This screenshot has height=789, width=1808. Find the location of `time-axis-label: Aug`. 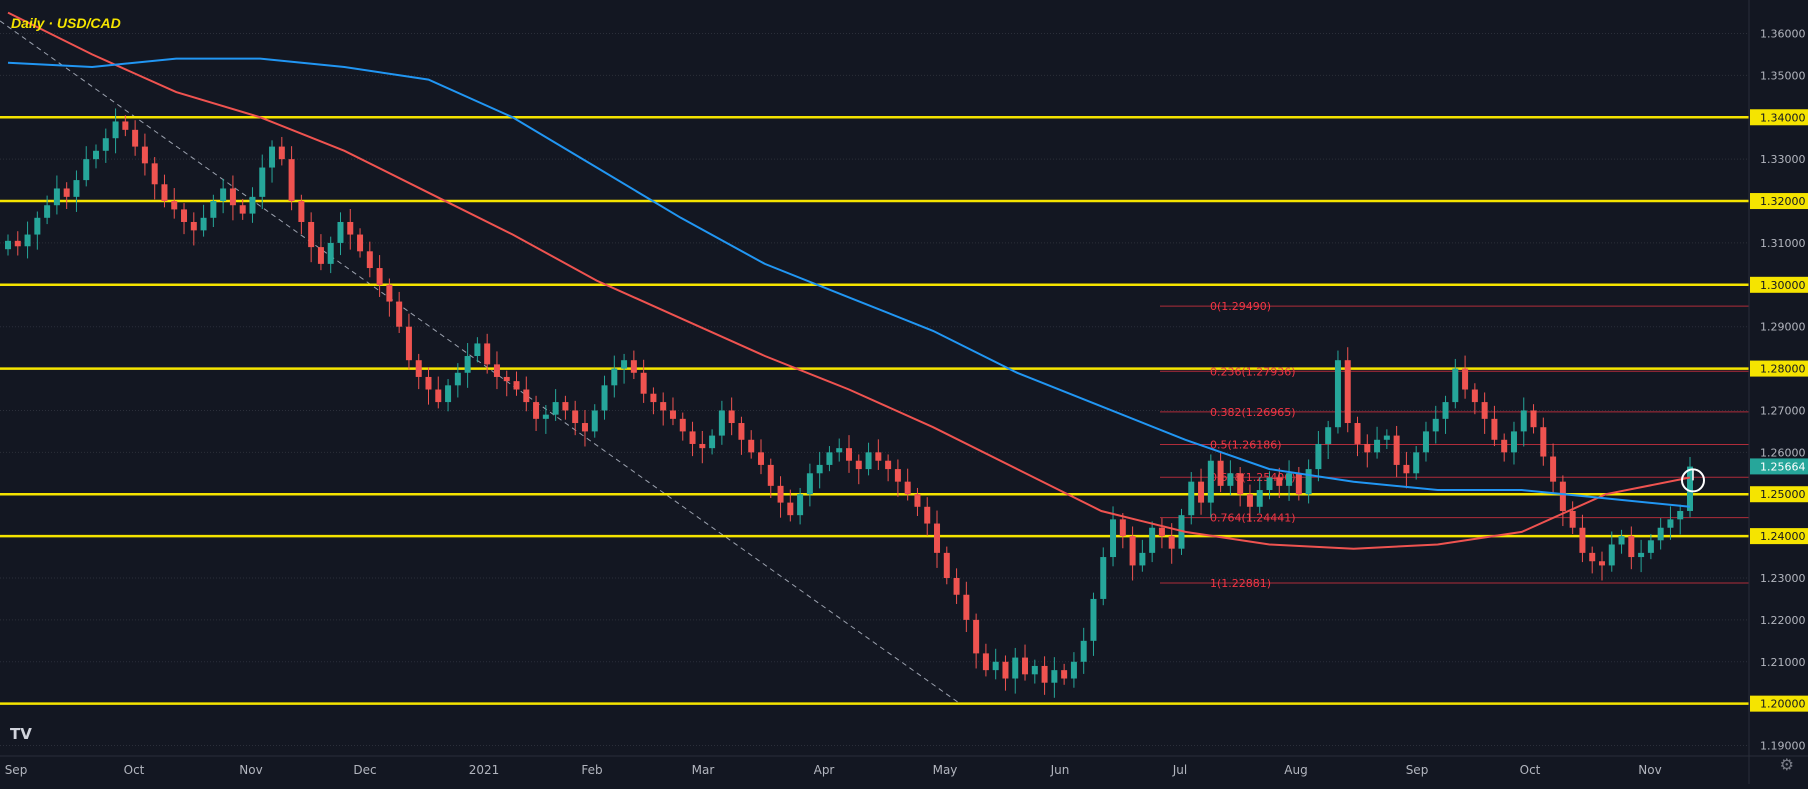

time-axis-label: Aug is located at coordinates (1295, 770).